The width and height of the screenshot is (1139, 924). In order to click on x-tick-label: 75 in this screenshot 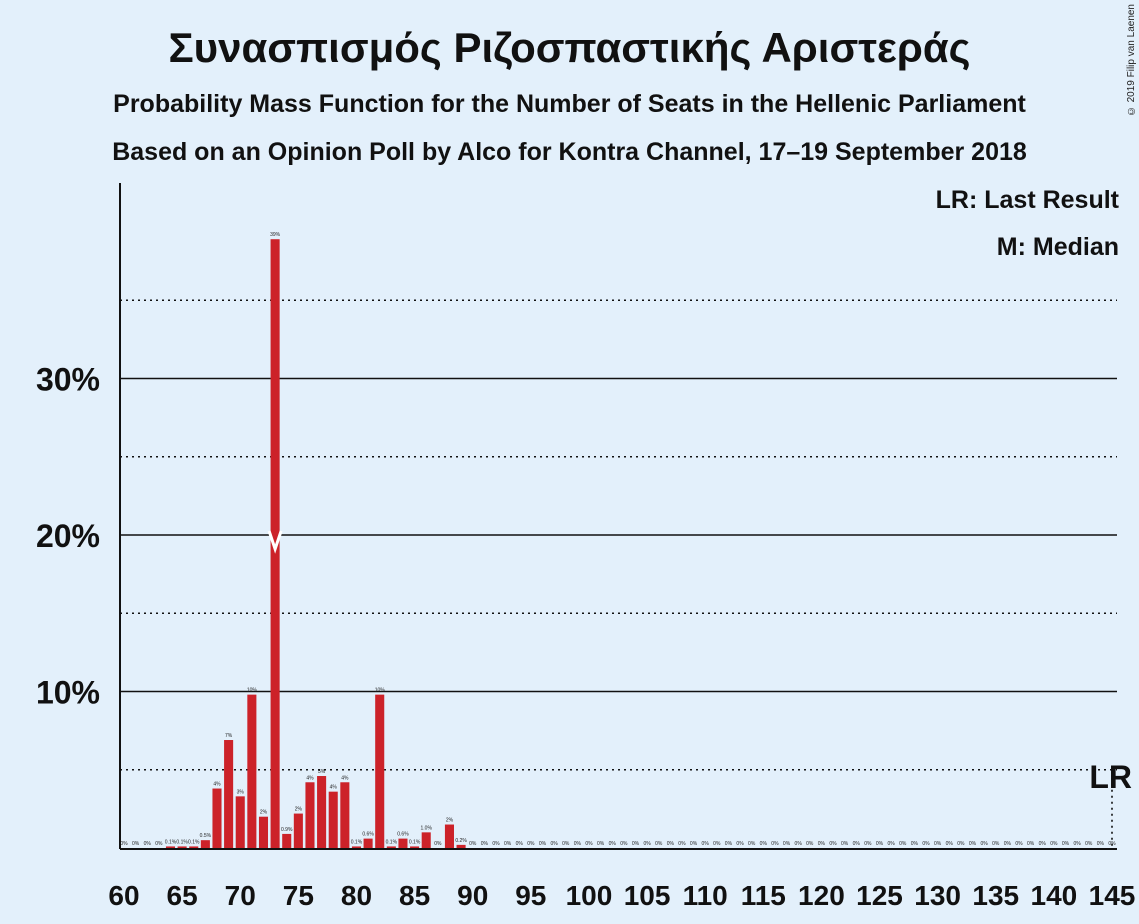, I will do `click(298, 895)`.